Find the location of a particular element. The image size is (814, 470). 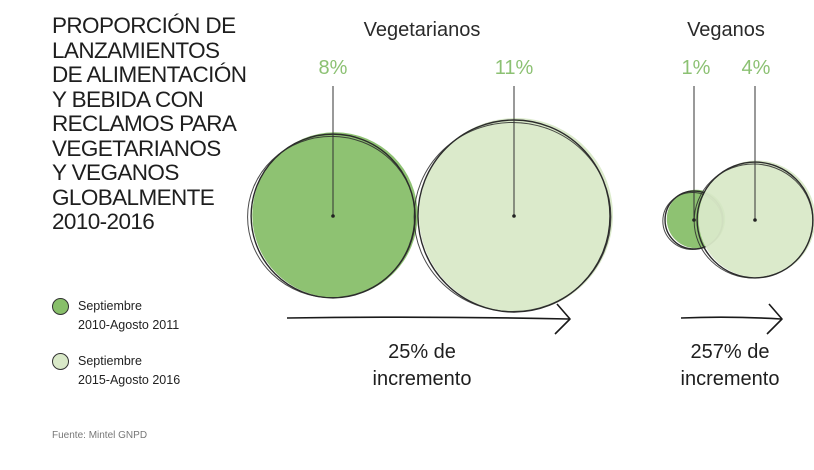

legend-label: Septiembre 2015-Agosto 2016 is located at coordinates (129, 371).